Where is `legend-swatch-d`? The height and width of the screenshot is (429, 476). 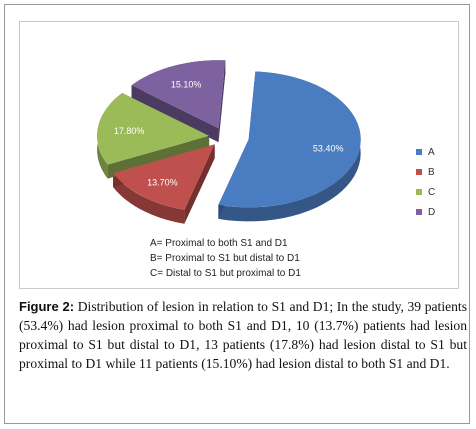
legend-swatch-d is located at coordinates (419, 212).